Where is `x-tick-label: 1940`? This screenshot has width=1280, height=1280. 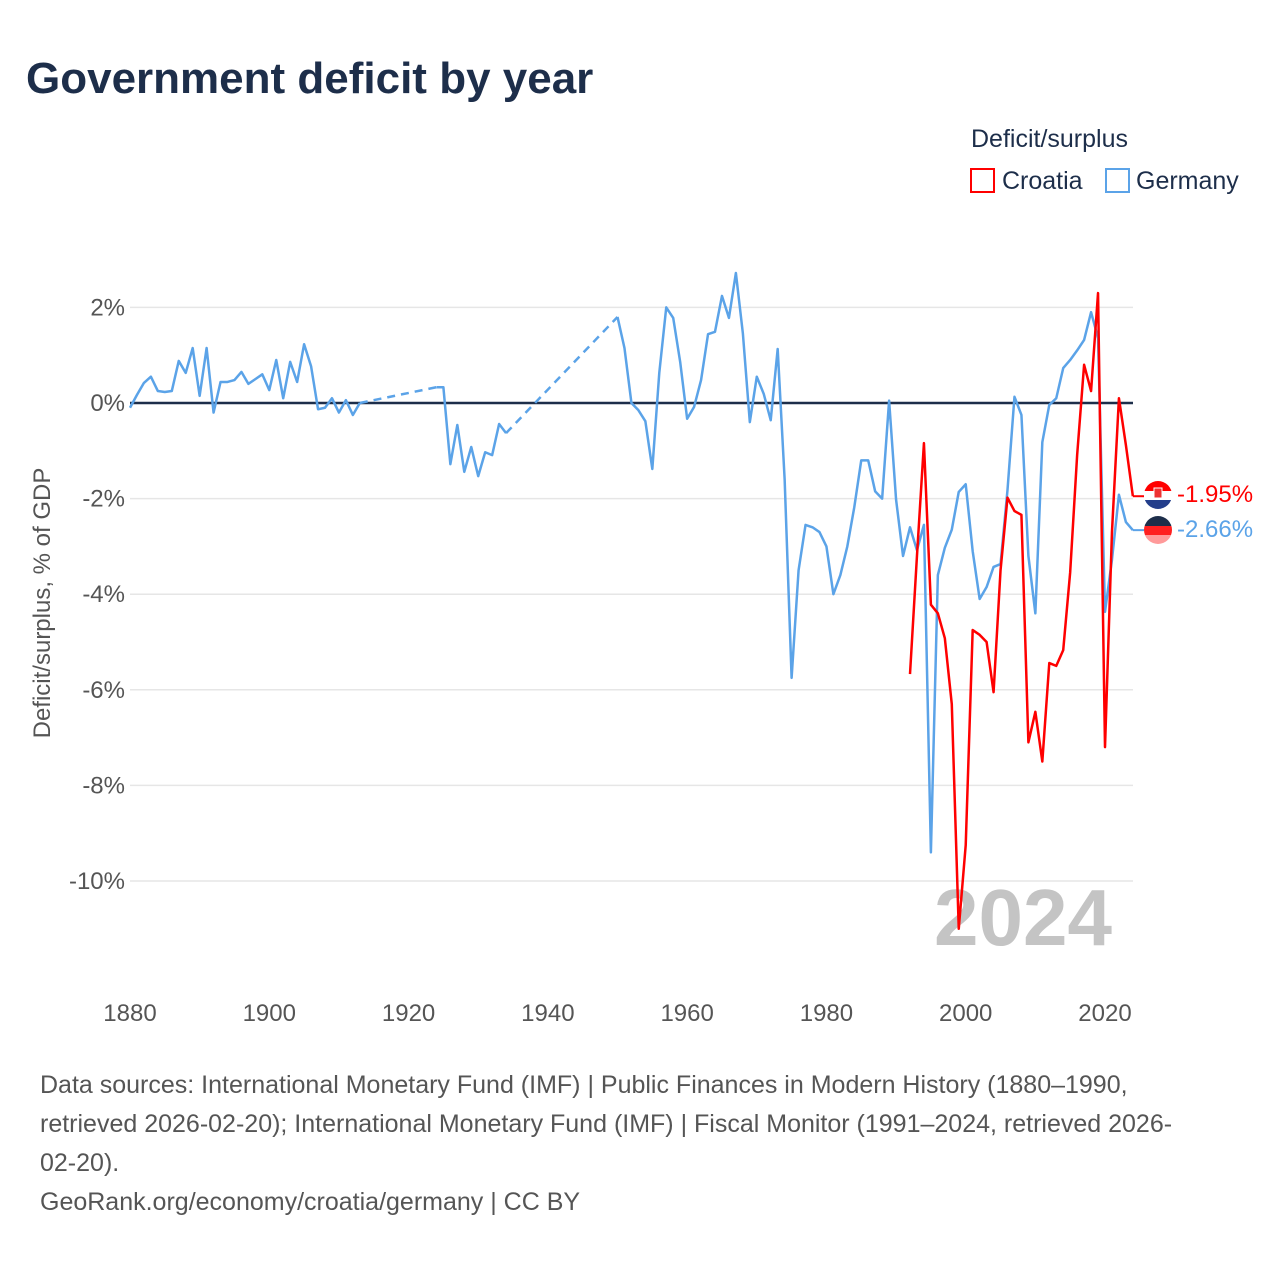
x-tick-label: 1940 is located at coordinates (547, 1013).